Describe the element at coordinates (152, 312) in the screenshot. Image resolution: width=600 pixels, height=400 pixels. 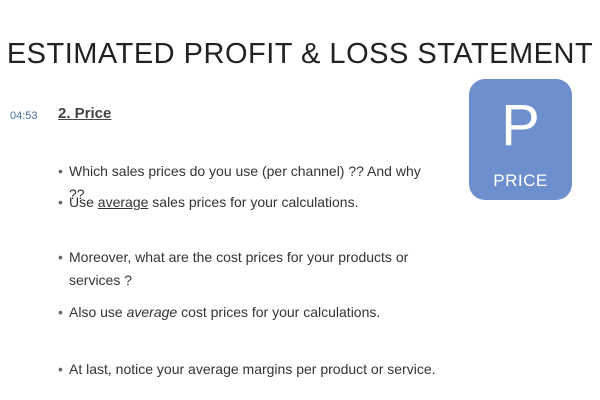
I see `emphasis-italic: average` at that location.